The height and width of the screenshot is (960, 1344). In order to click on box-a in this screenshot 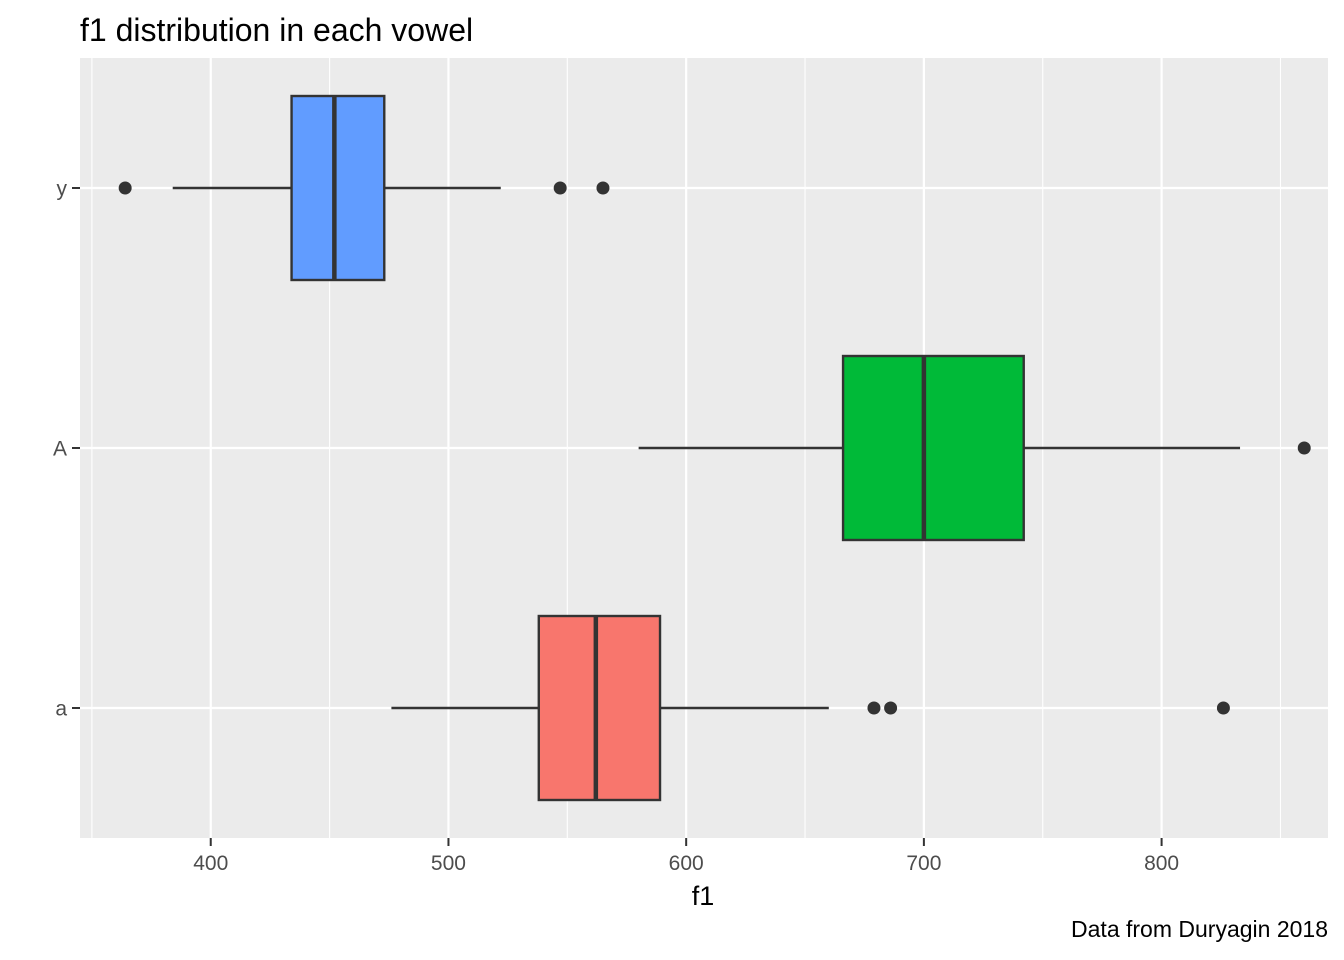, I will do `click(810, 708)`.